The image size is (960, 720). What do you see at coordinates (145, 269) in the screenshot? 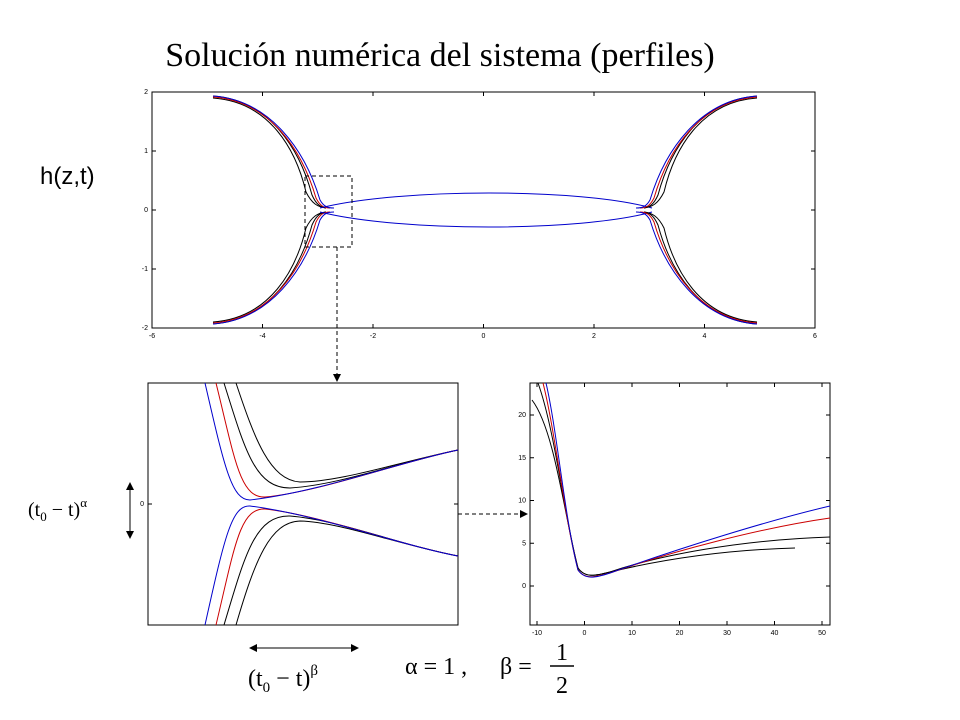
I see `y-tick-label: -1` at bounding box center [145, 269].